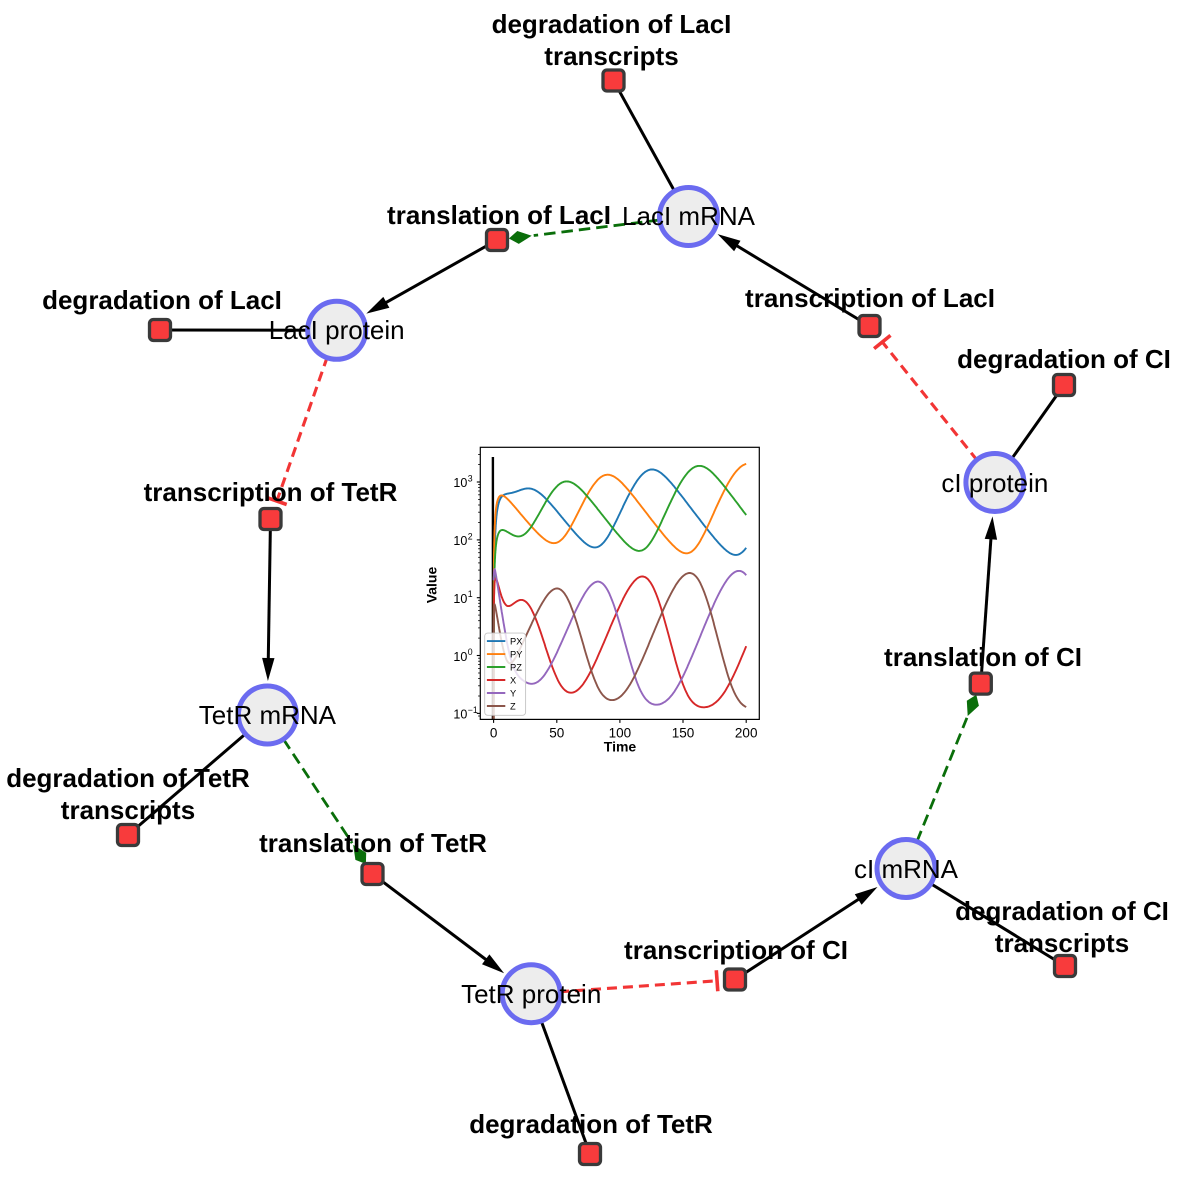 This screenshot has height=1200, width=1189. Describe the element at coordinates (513, 693) in the screenshot. I see `svg-text: Y` at that location.